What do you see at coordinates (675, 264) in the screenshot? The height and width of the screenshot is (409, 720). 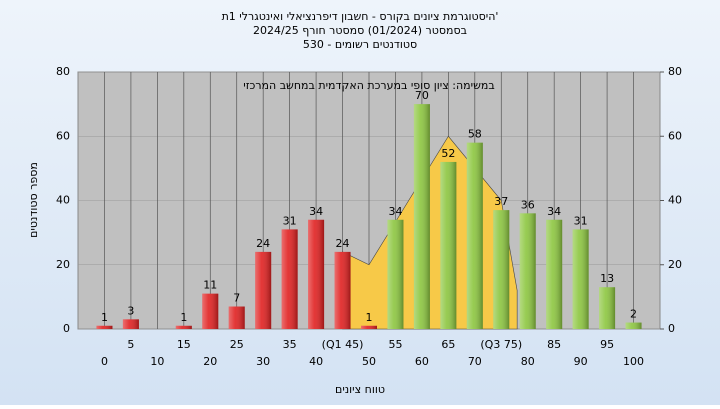 I see `y2-tick-label: 20` at bounding box center [675, 264].